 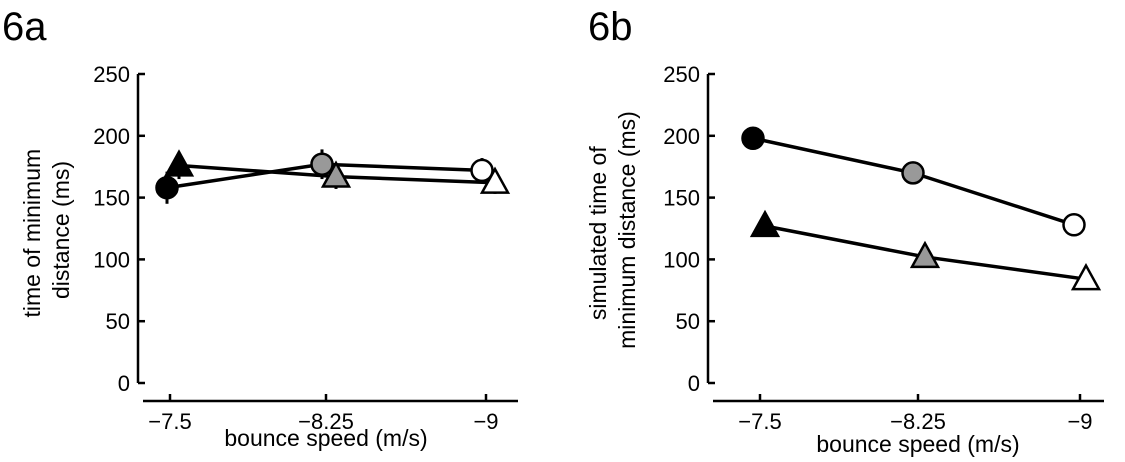 What do you see at coordinates (325, 438) in the screenshot?
I see `x-axis-title-6a: bounce speed (m/s)` at bounding box center [325, 438].